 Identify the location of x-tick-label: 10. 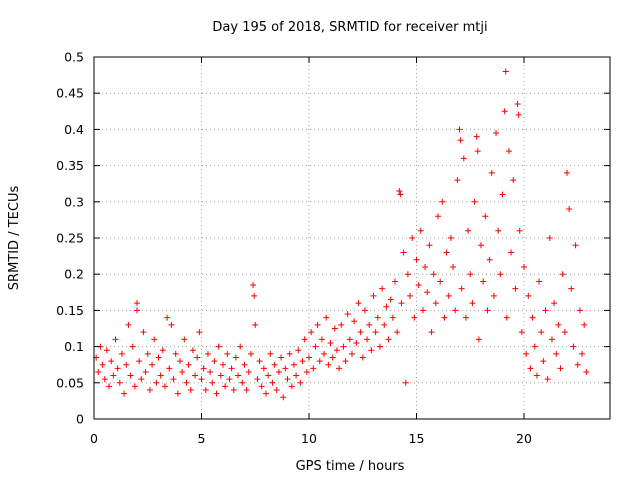
(309, 438).